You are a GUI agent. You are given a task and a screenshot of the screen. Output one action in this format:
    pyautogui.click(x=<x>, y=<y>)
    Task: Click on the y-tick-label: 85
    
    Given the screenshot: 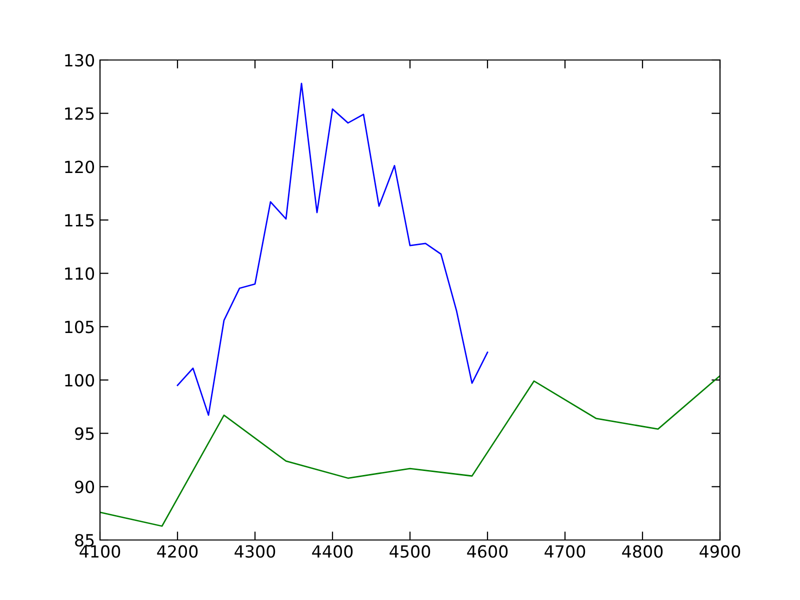 What is the action you would take?
    pyautogui.click(x=84, y=540)
    